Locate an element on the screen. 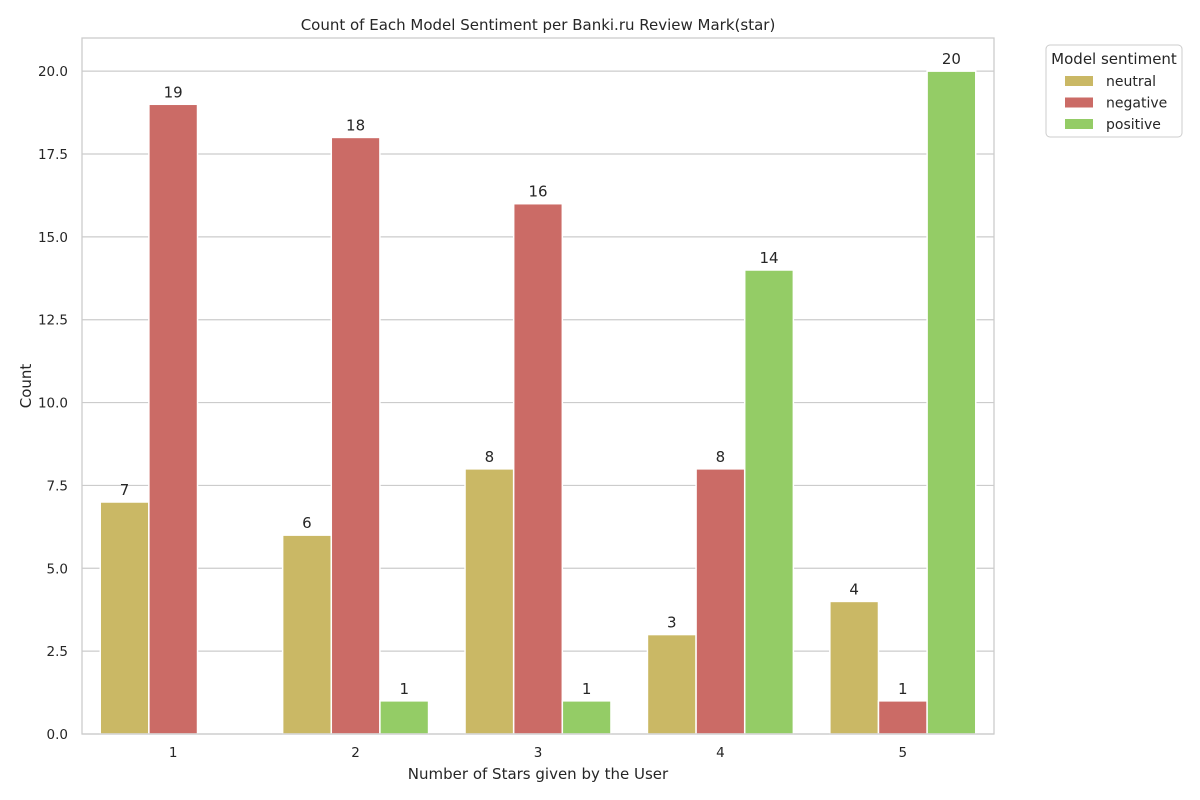  y-tick-label: 2.5 is located at coordinates (57, 652).